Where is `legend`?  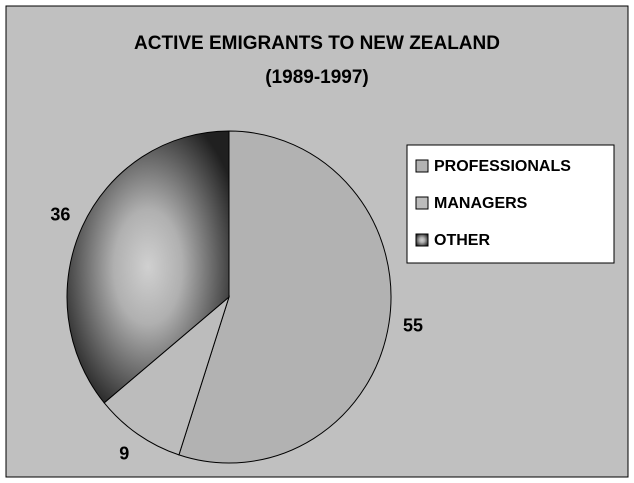 legend is located at coordinates (510, 204).